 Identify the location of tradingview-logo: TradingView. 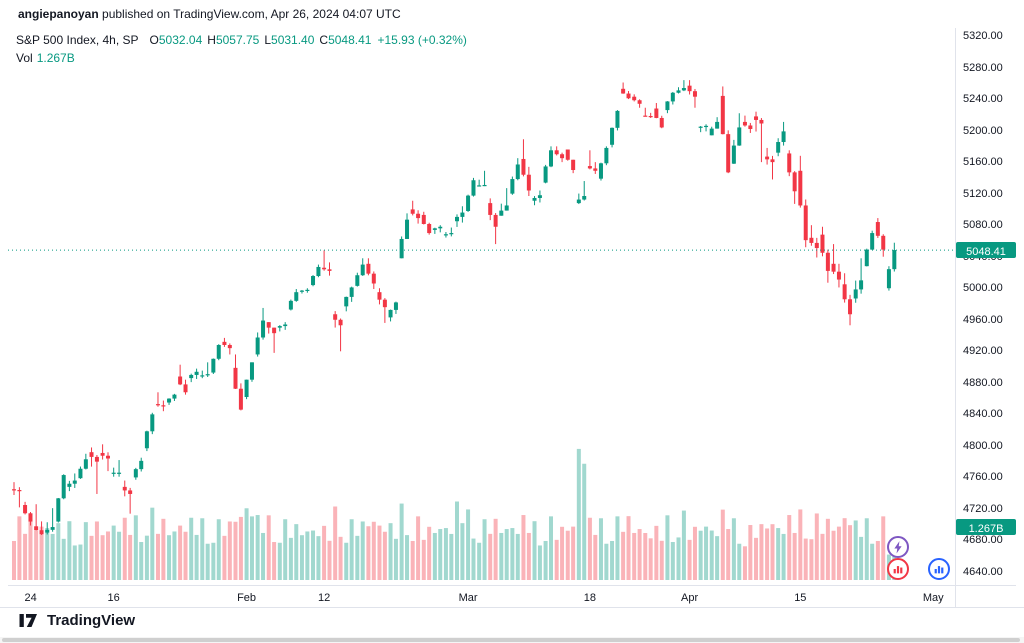
(76, 620).